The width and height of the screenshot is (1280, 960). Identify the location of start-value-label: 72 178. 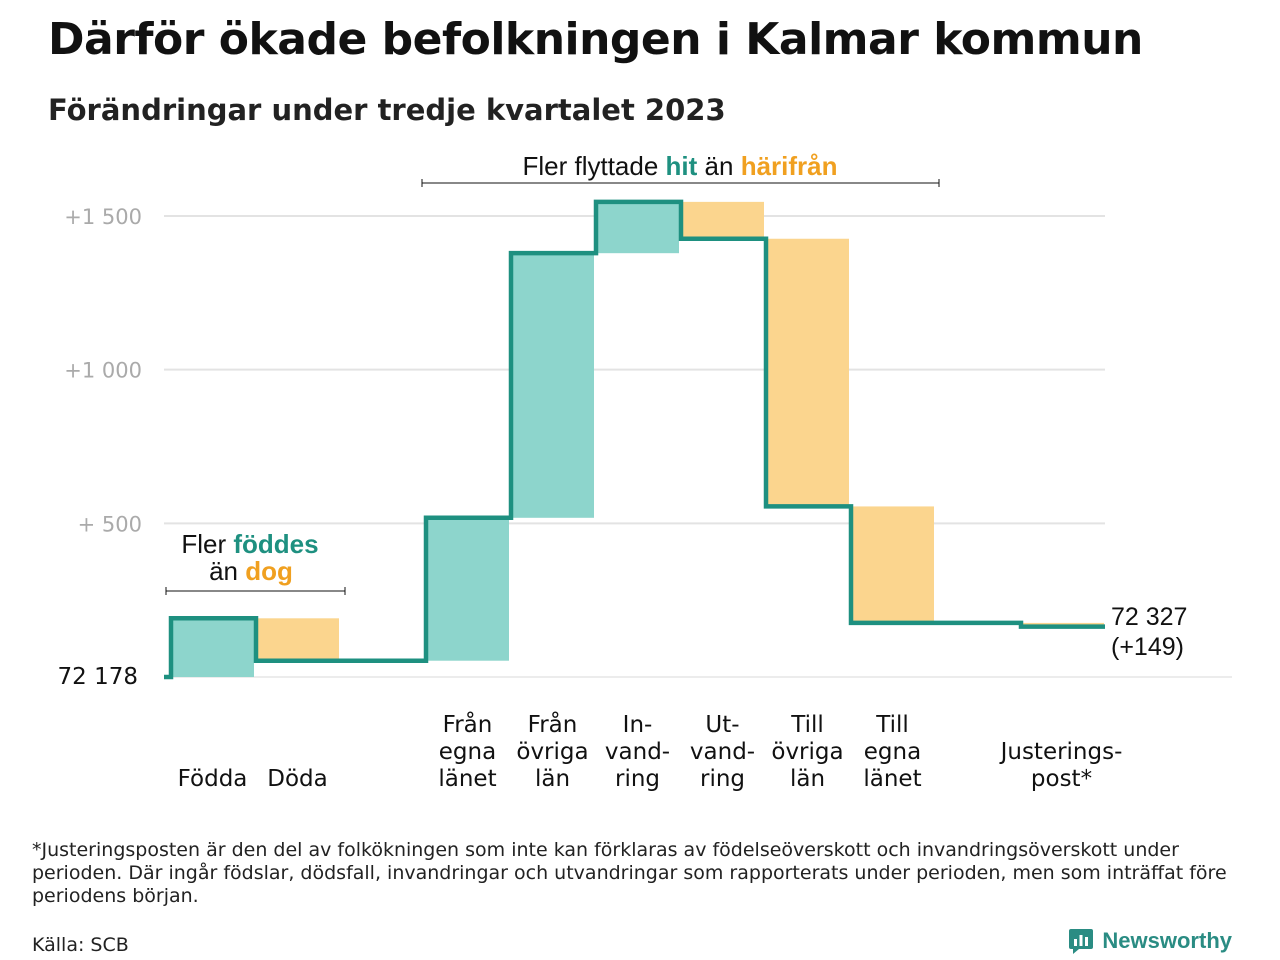
(98, 677).